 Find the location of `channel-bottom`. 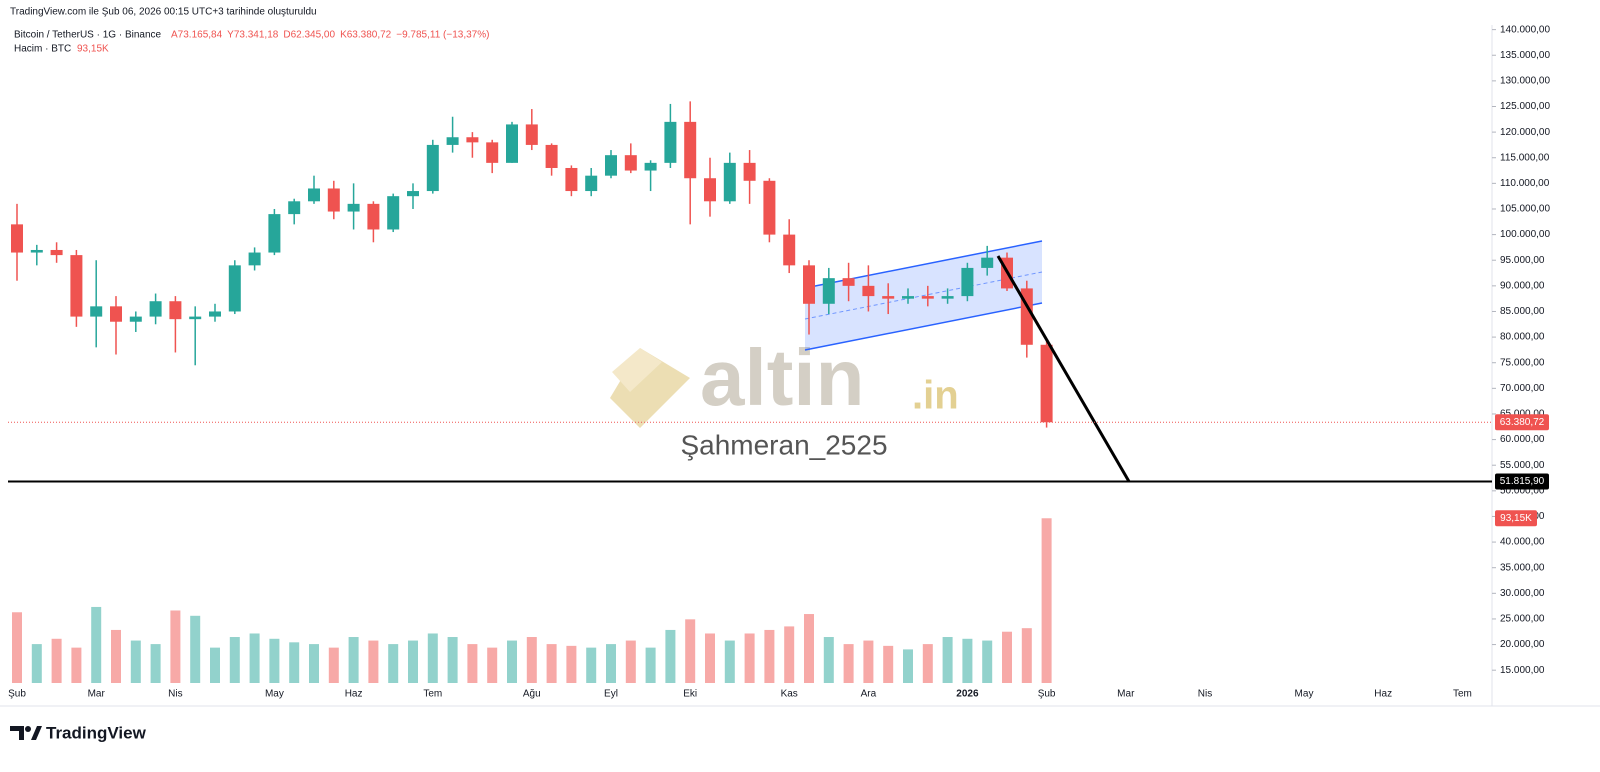

channel-bottom is located at coordinates (923, 326).